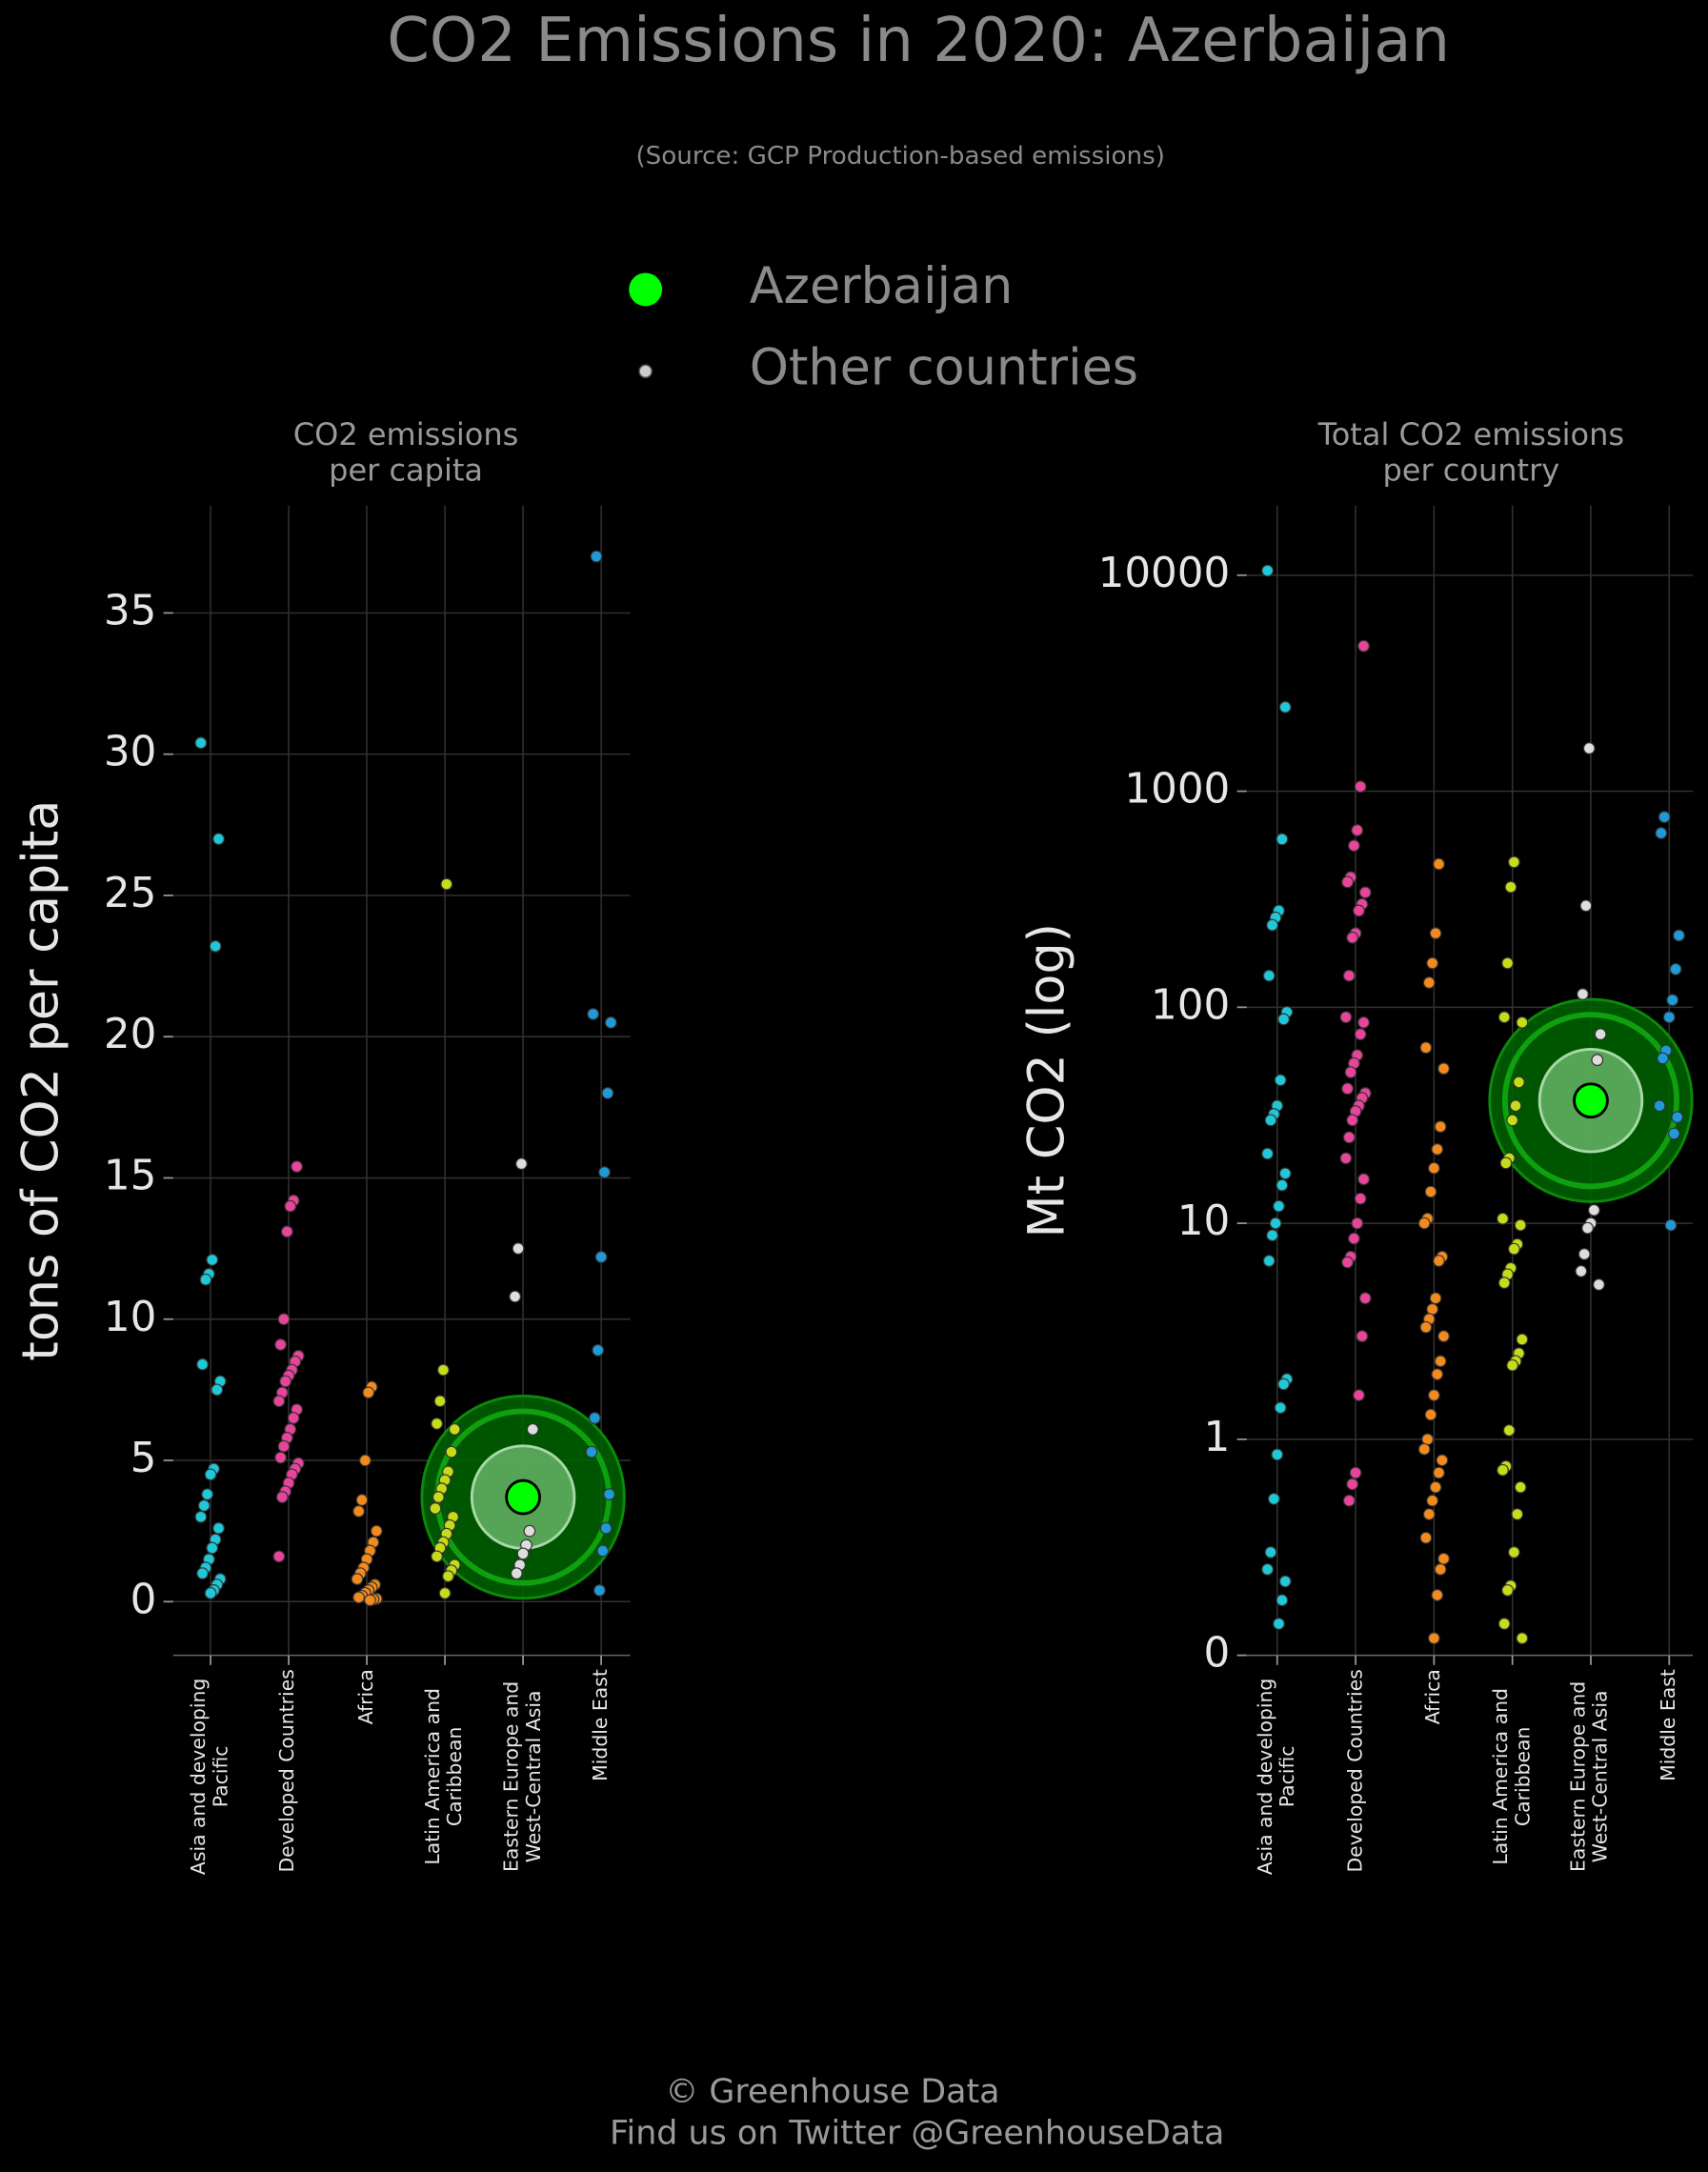  I want to click on y-tick-label: 25, so click(130, 893).